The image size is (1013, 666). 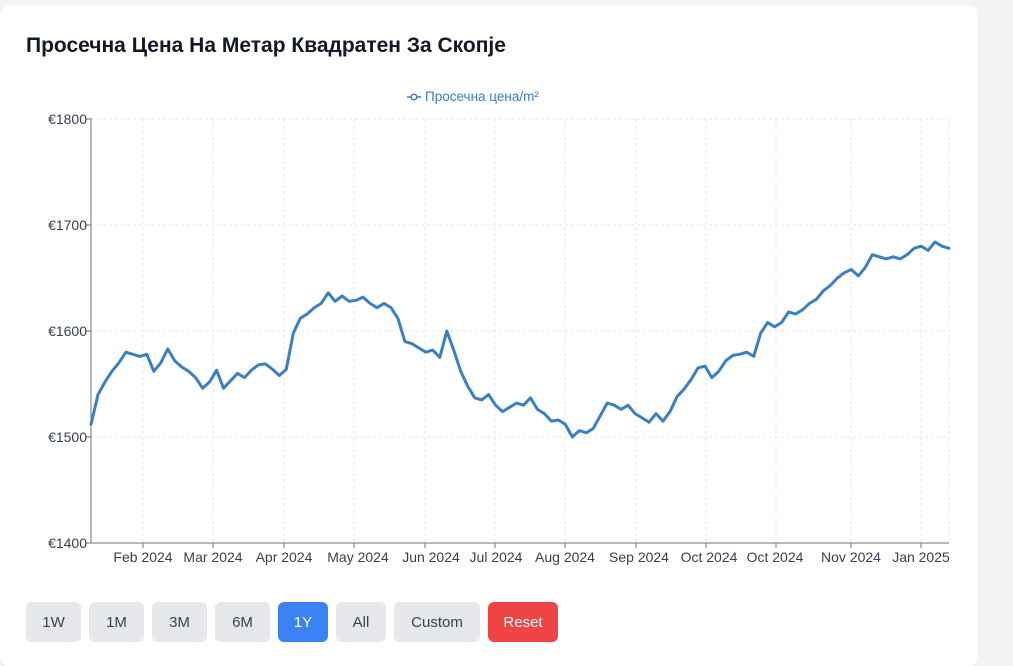 I want to click on x-tick-label: Feb 2024, so click(x=142, y=557).